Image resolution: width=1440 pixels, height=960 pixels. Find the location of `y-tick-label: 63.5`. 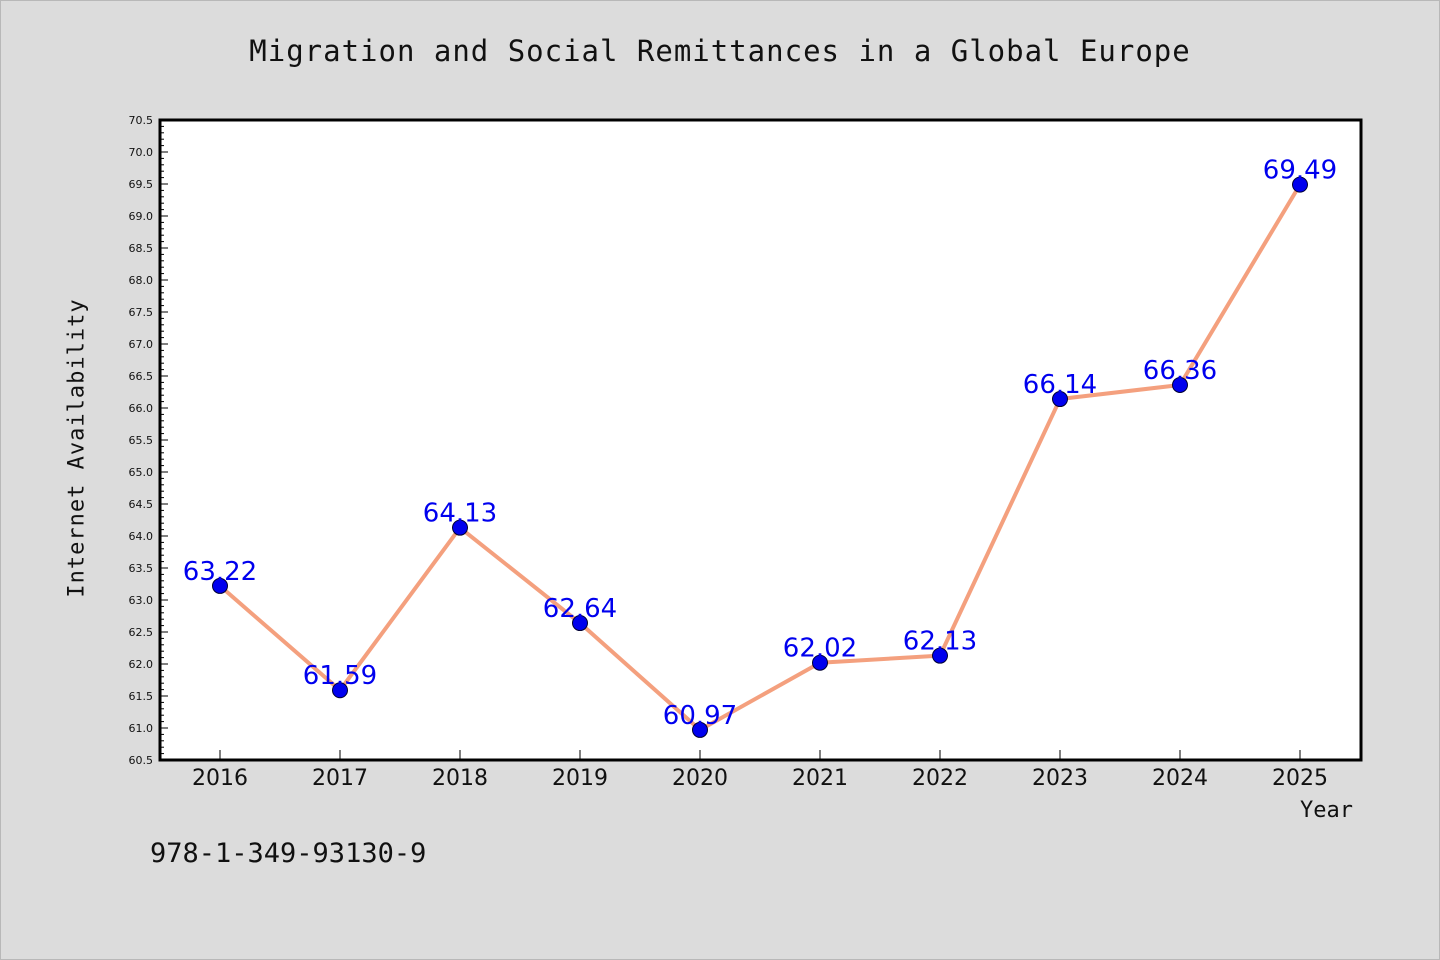

y-tick-label: 63.5 is located at coordinates (141, 568).